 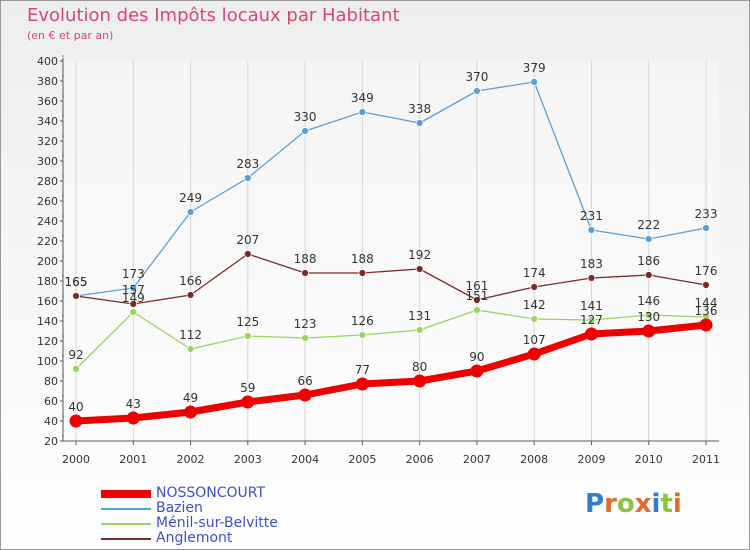 I want to click on x-tick-label: 2010, so click(x=649, y=459).